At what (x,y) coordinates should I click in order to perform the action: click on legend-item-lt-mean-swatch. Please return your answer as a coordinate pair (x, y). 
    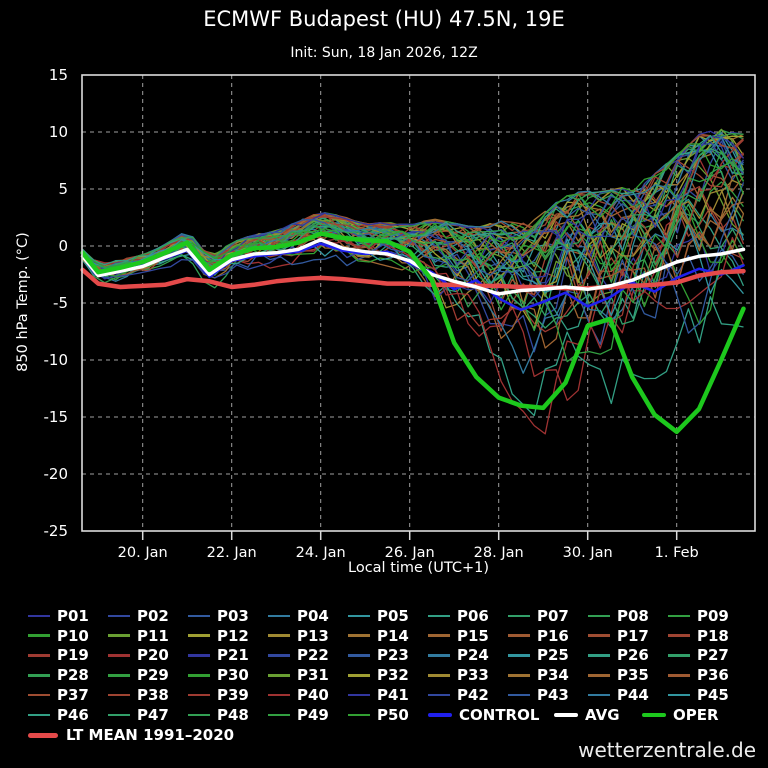
    Looking at the image, I should click on (43, 735).